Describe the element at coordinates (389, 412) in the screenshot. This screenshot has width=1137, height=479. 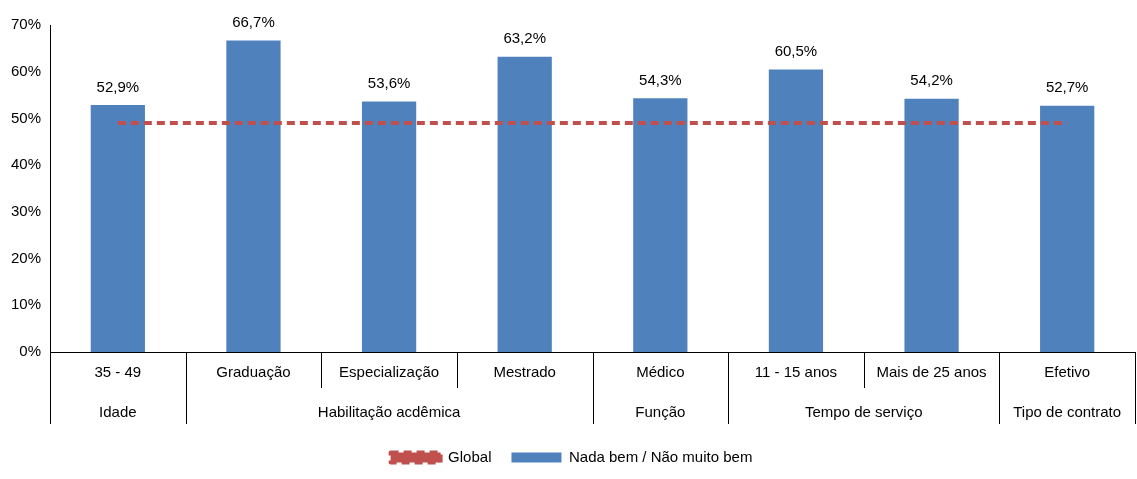
I see `text: Habilitação acdêmica` at that location.